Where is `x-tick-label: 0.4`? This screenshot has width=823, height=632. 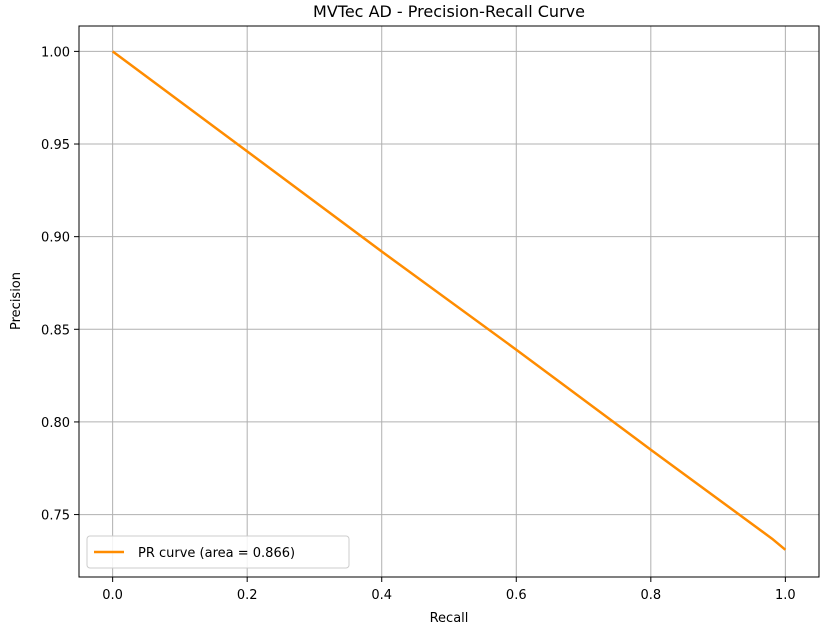 x-tick-label: 0.4 is located at coordinates (381, 595).